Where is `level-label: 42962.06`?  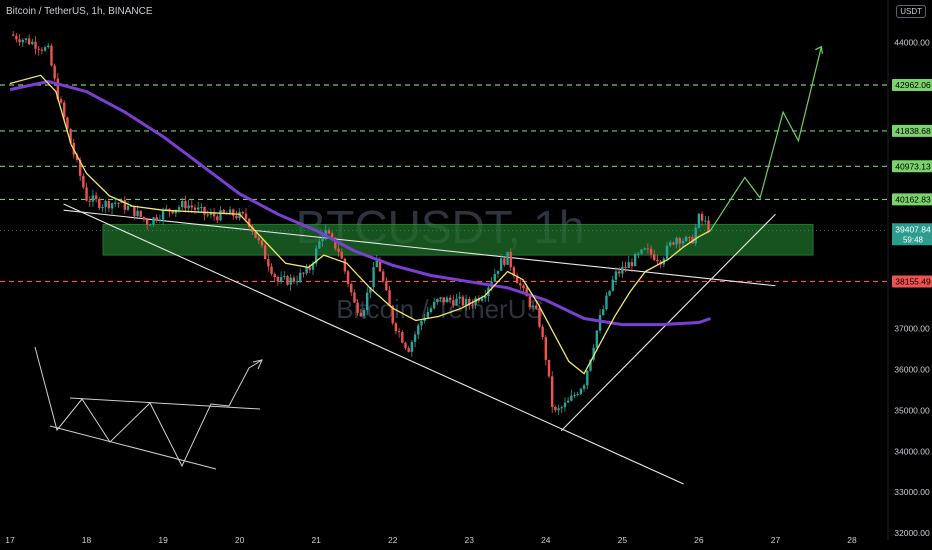
level-label: 42962.06 is located at coordinates (913, 85).